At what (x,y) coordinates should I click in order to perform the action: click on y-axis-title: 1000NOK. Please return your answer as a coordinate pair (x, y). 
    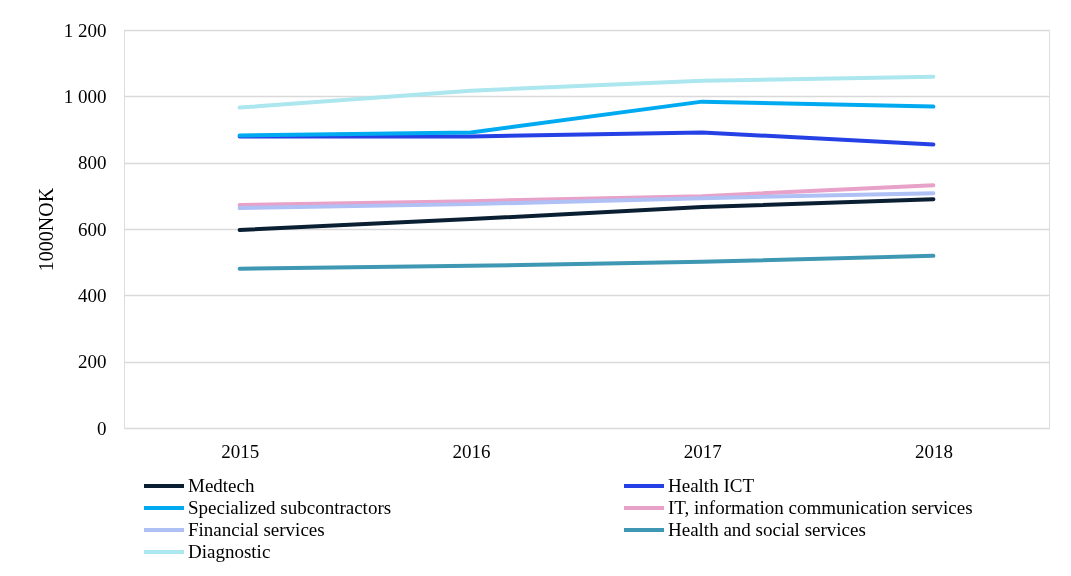
    Looking at the image, I should click on (45, 229).